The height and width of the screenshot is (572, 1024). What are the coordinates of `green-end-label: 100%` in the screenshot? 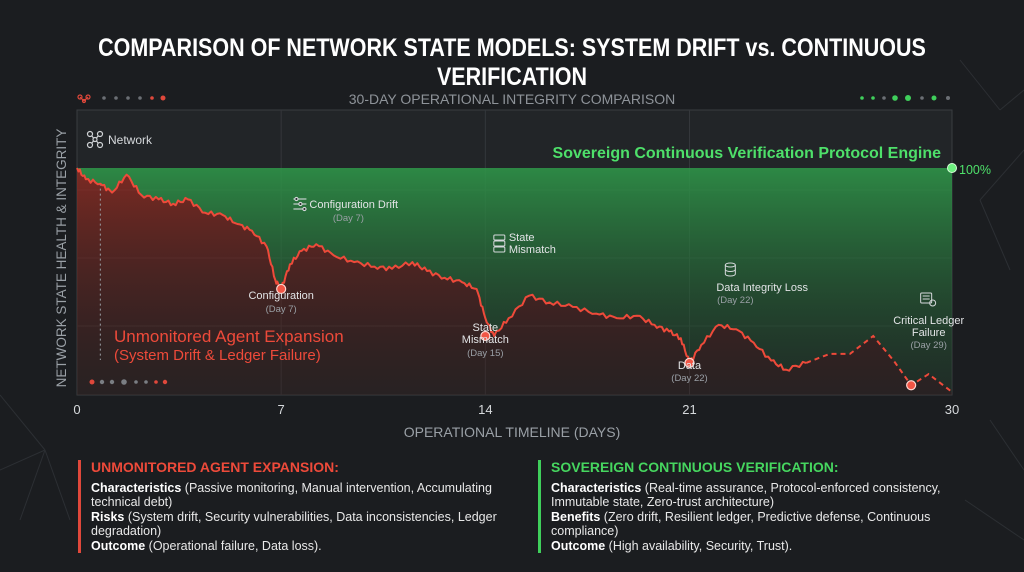 It's located at (975, 170).